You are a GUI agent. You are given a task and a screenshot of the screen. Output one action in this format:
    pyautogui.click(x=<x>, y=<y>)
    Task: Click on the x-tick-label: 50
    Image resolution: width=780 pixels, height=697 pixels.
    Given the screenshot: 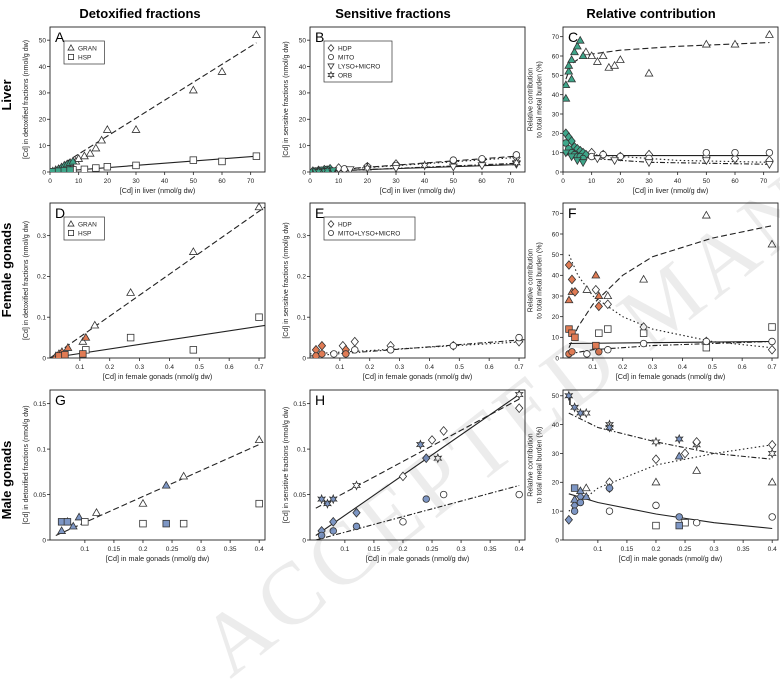 What is the action you would take?
    pyautogui.click(x=194, y=181)
    